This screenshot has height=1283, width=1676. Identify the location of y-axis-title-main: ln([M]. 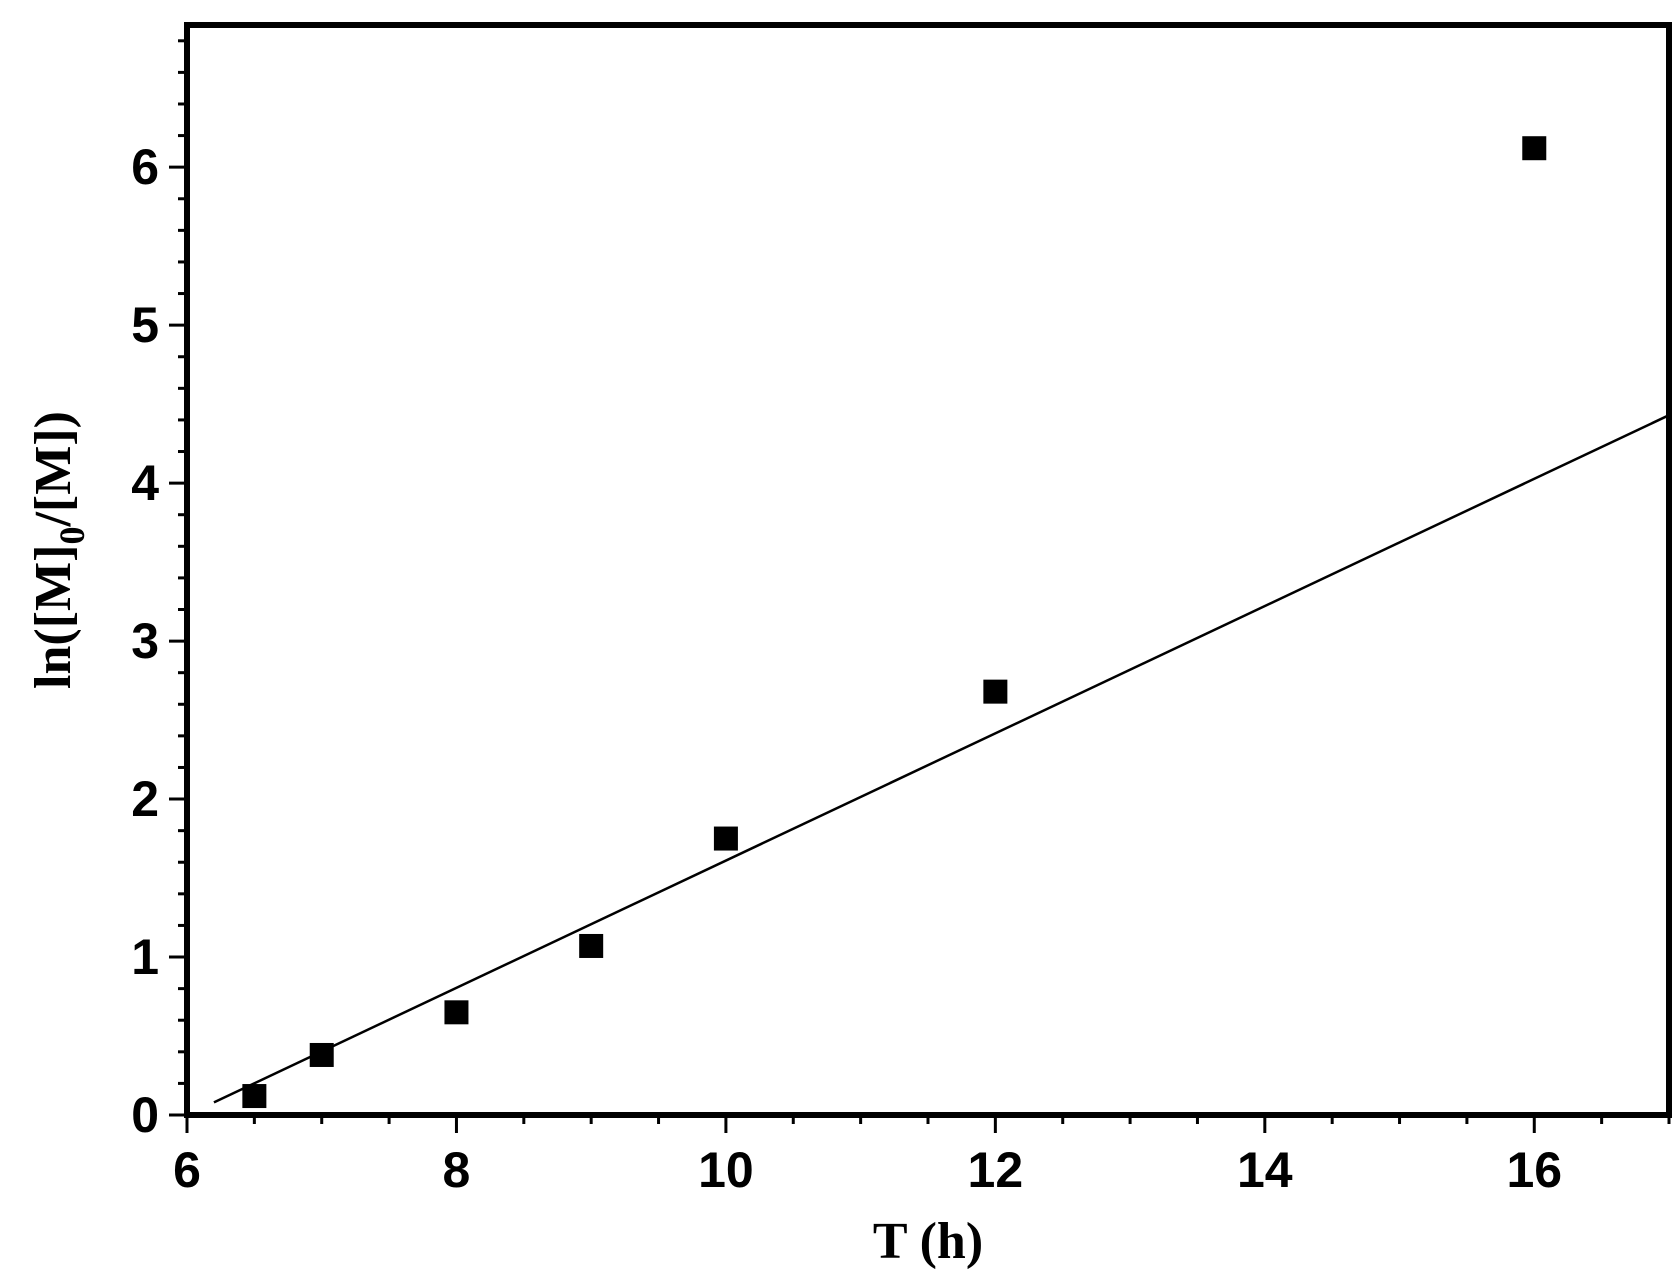
(53, 617).